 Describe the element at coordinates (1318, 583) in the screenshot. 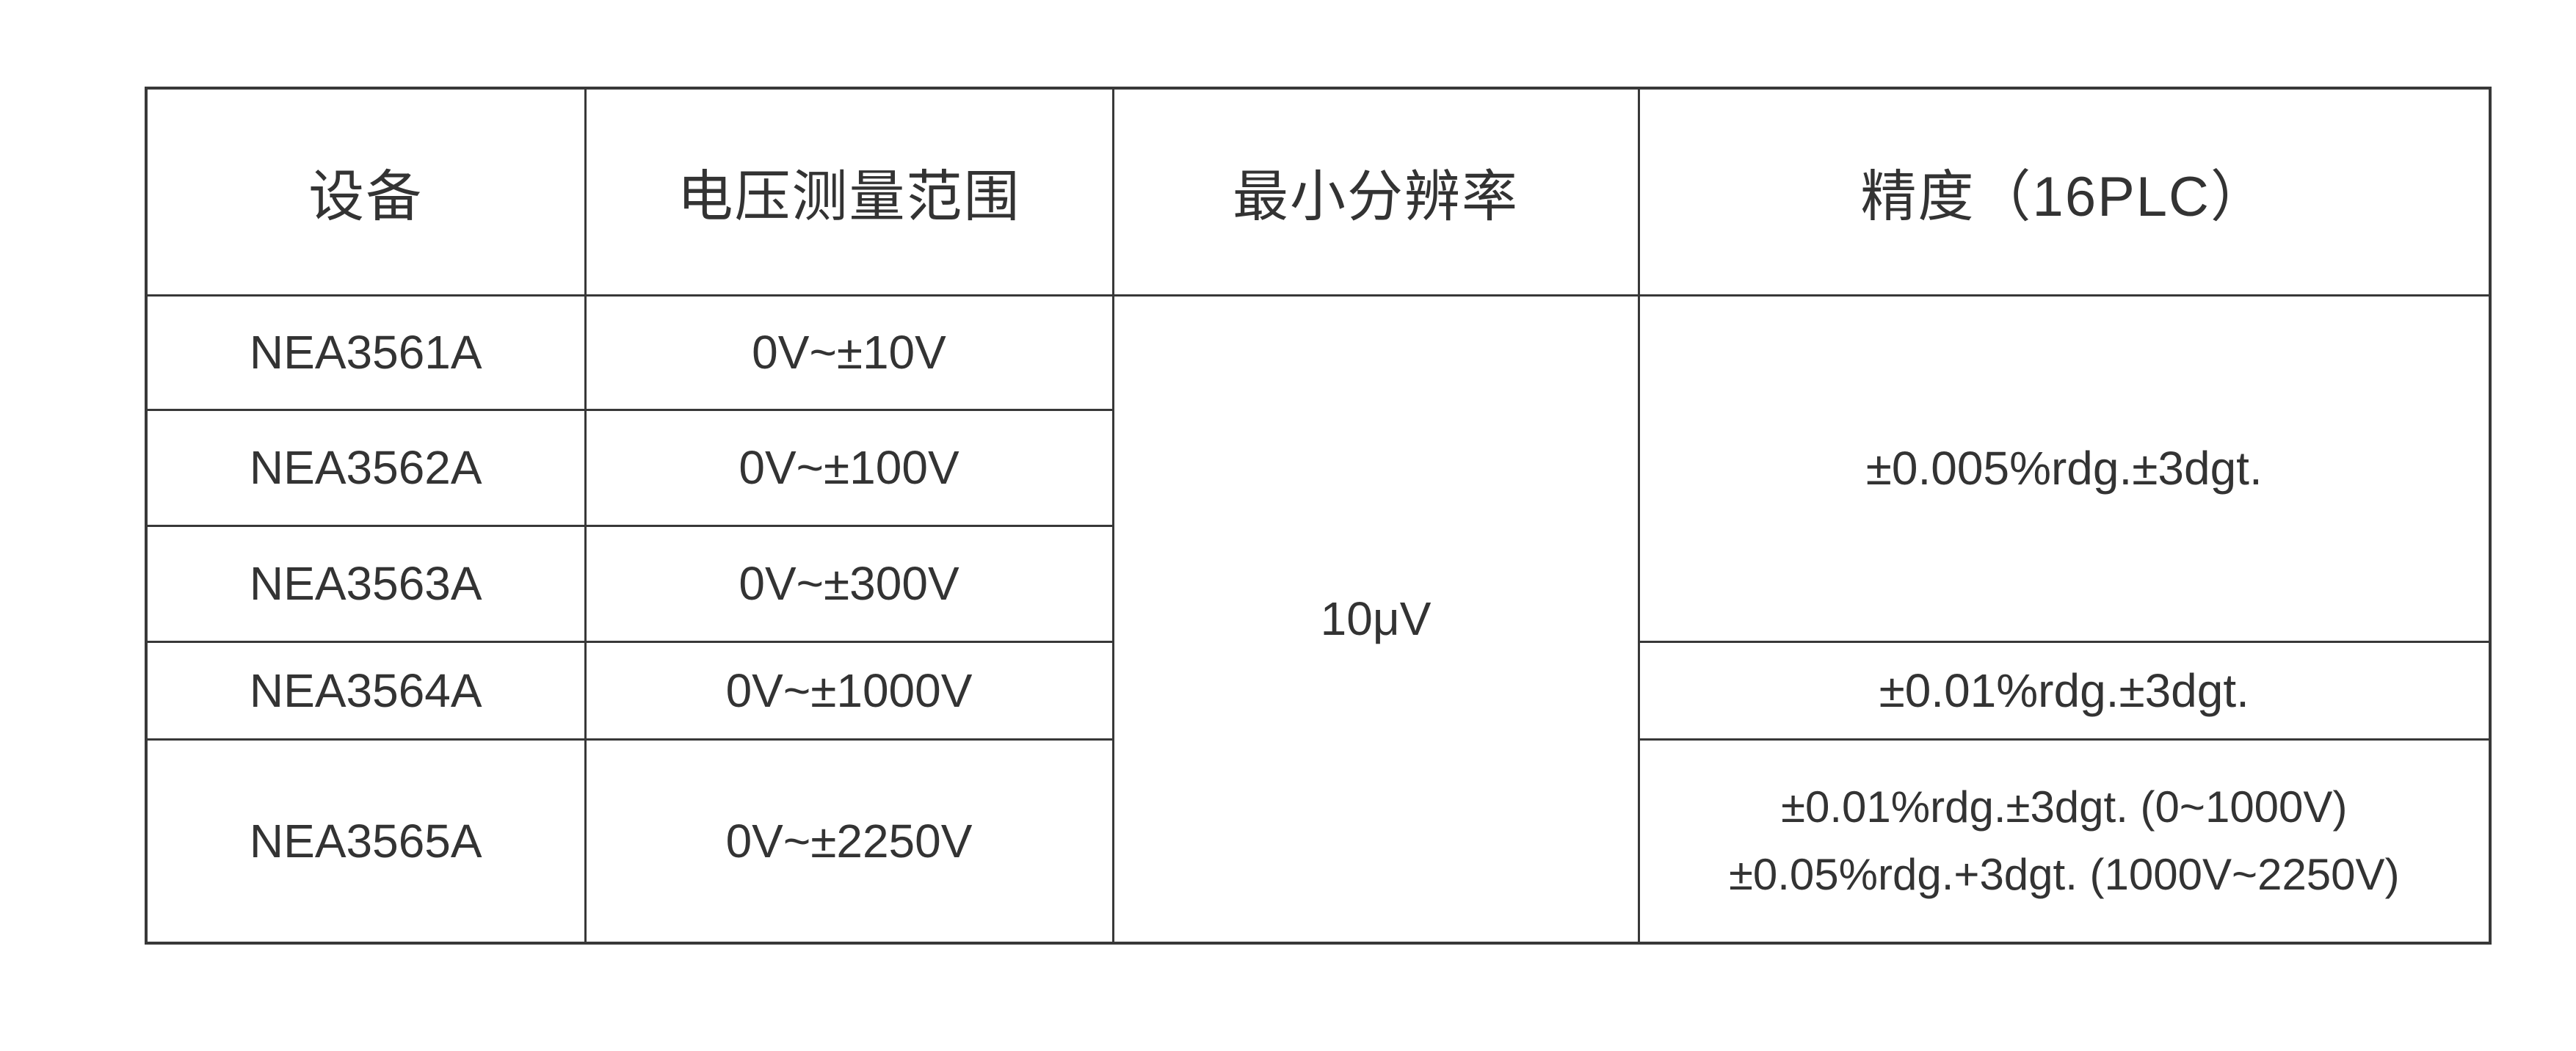

I see `table-row: NEA3563A 0V~±300V` at that location.